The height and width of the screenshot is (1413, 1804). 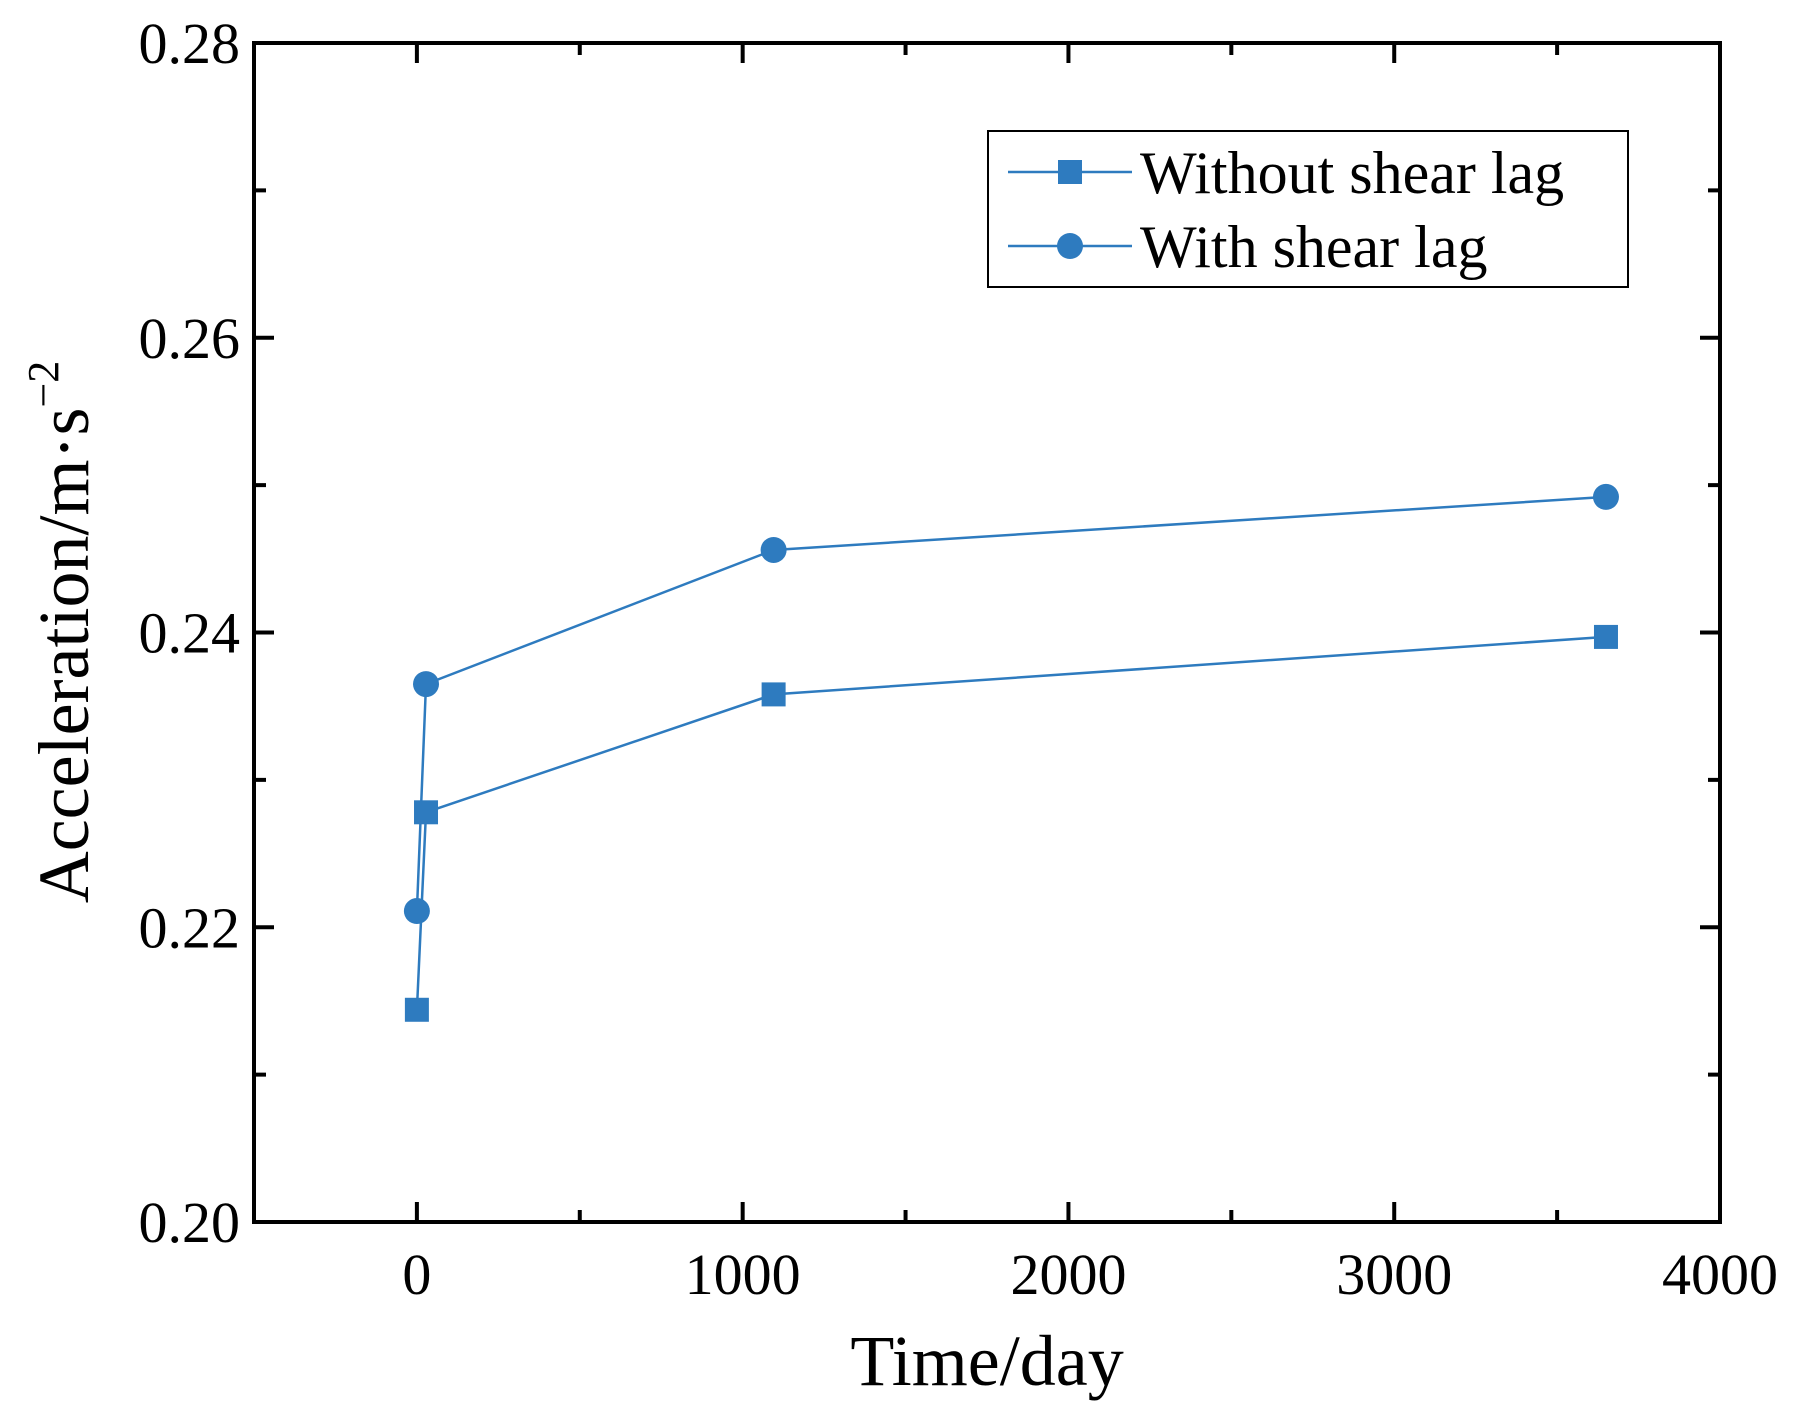 What do you see at coordinates (190, 338) in the screenshot?
I see `y-tick-label: 0.26` at bounding box center [190, 338].